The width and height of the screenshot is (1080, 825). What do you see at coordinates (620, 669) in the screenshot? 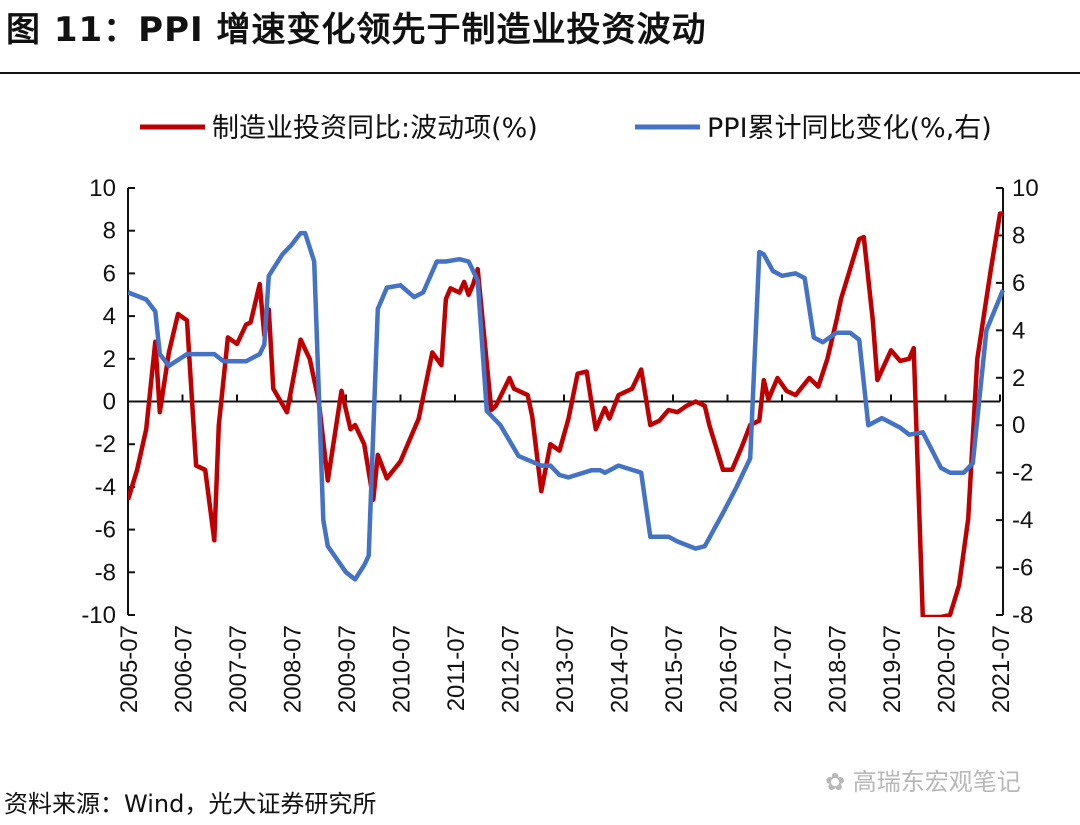
I see `x-tick-label: 2014-07` at bounding box center [620, 669].